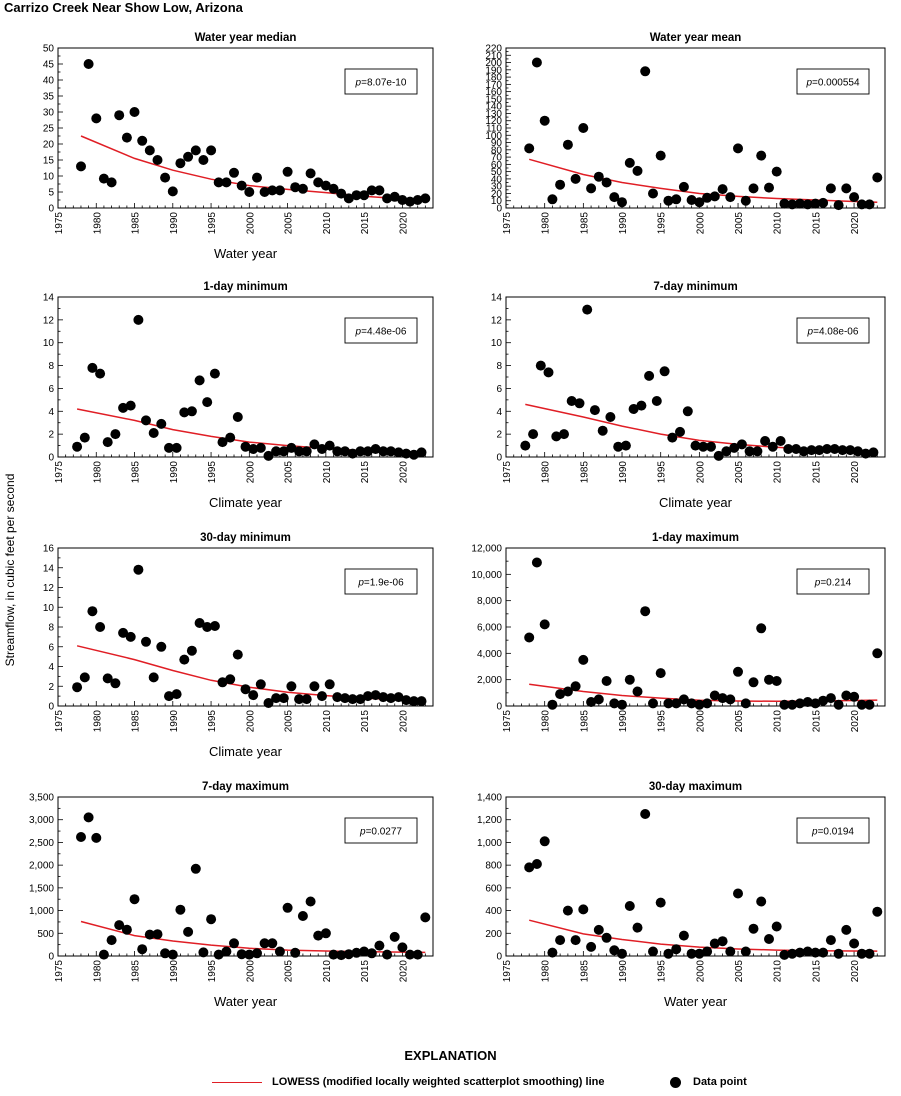 Image resolution: width=901 pixels, height=1096 pixels. What do you see at coordinates (497, 143) in the screenshot?
I see `y-tick-label: 90` at bounding box center [497, 143].